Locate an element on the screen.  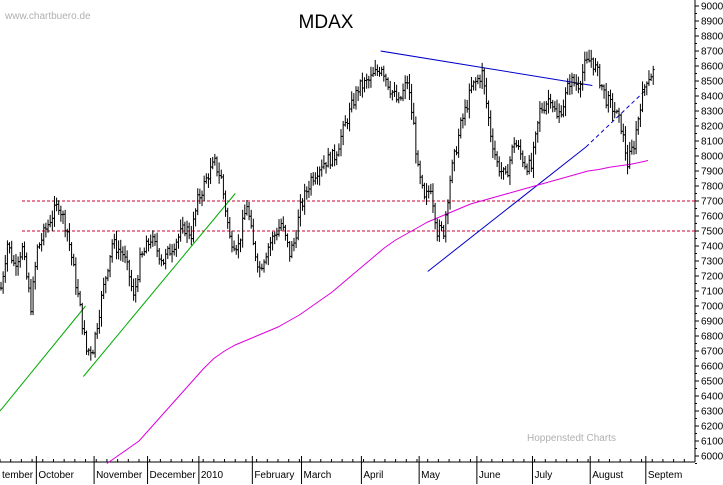
y-tick-label: 7900 is located at coordinates (712, 172).